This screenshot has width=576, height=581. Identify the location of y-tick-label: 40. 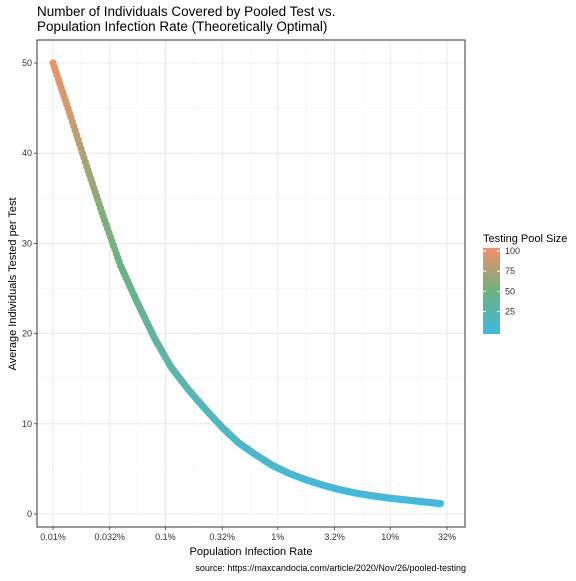
(27, 153).